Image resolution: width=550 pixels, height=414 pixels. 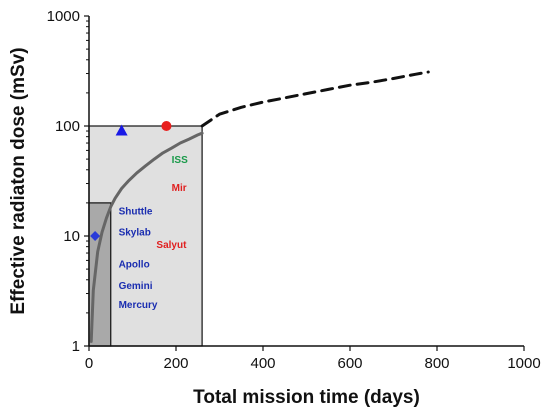 What do you see at coordinates (436, 363) in the screenshot?
I see `x-tick-label: 800` at bounding box center [436, 363].